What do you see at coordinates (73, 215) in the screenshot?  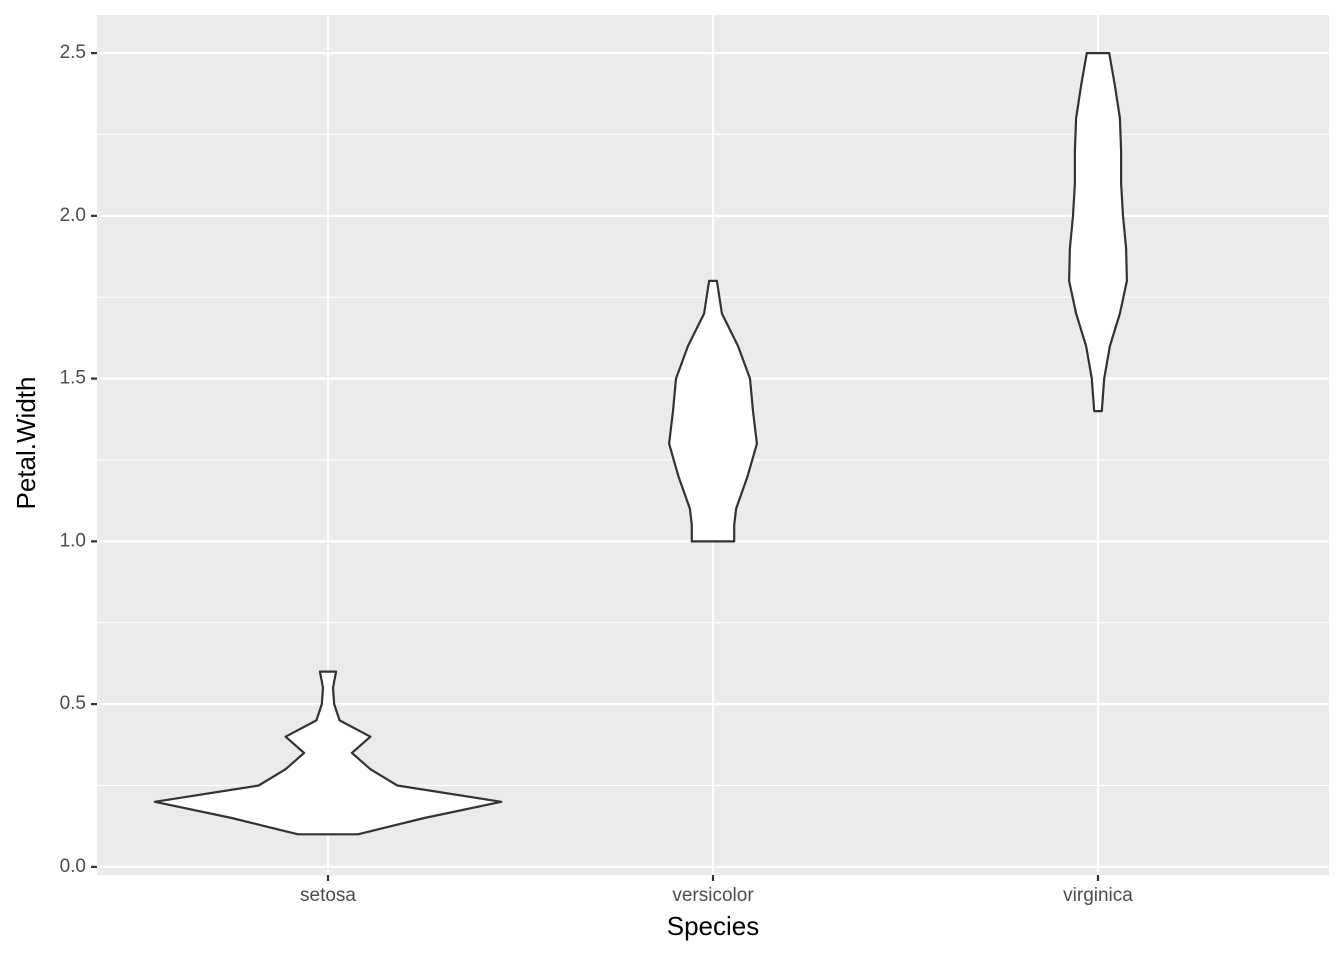 I see `y-tick-label: 2.0` at bounding box center [73, 215].